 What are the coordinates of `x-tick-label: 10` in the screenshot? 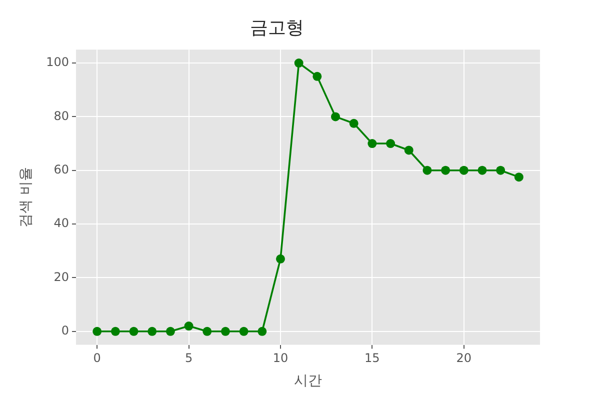 It's located at (280, 358).